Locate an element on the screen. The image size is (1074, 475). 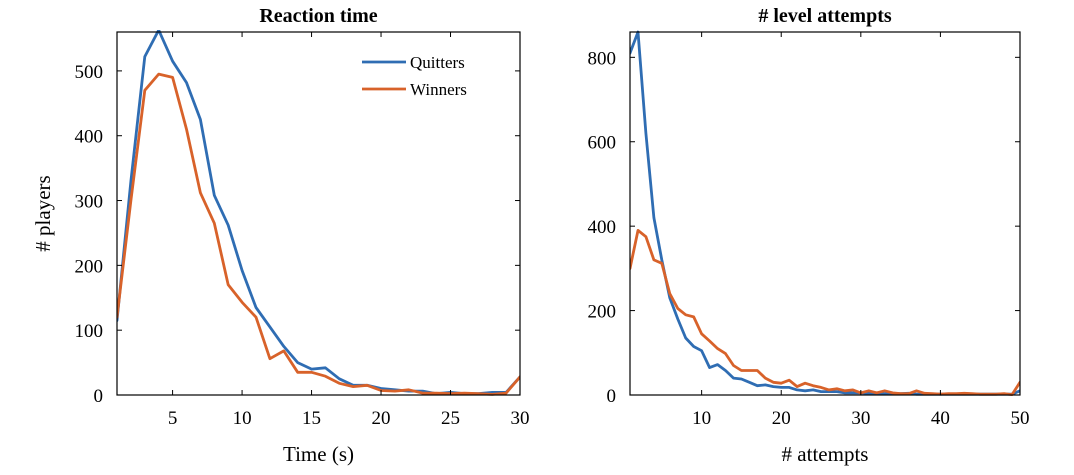
chart1-legend: Quitters Winners is located at coordinates (414, 76).